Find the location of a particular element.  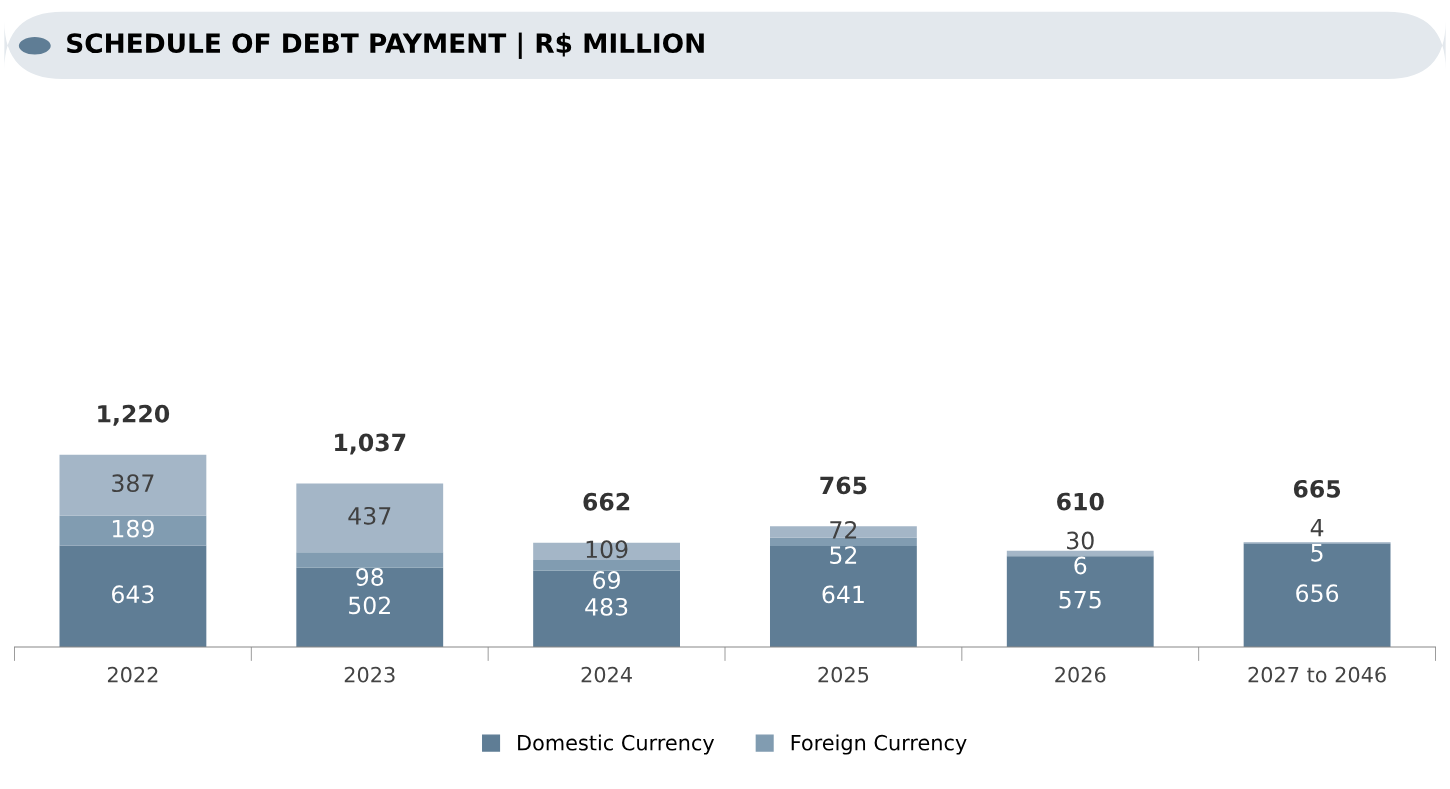

data-label: 643 is located at coordinates (133, 594).